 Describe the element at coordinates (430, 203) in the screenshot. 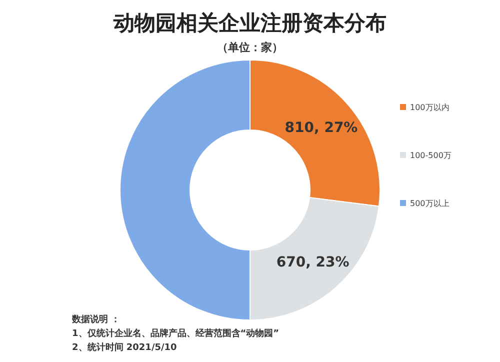

I see `legend-label: 500万以上` at that location.